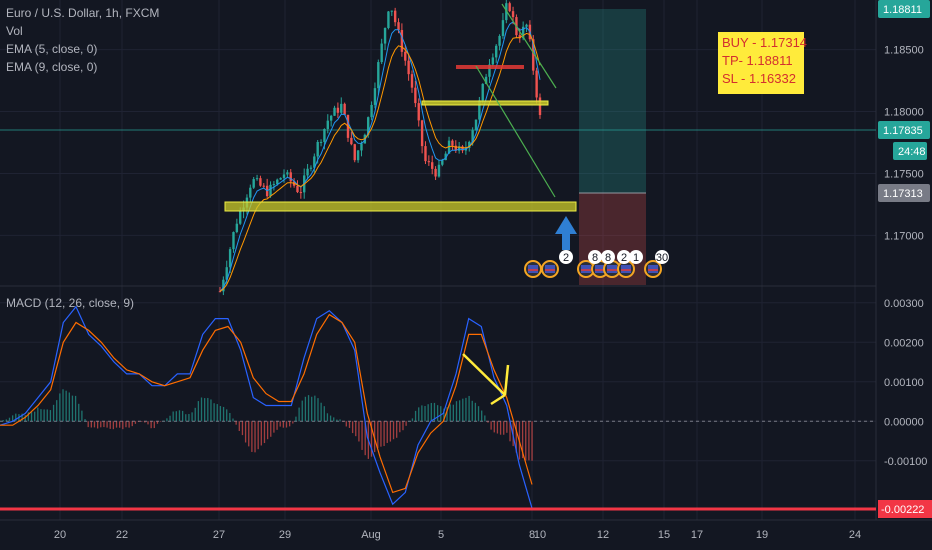  Describe the element at coordinates (636, 258) in the screenshot. I see `event-count-label: 1` at that location.